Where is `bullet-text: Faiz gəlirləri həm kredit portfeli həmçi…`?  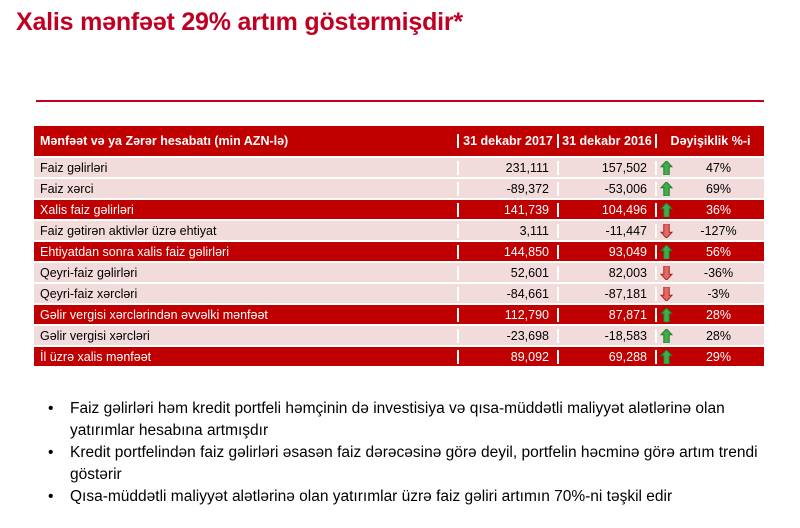 bullet-text: Faiz gəlirləri həm kredit portfeli həmçi… is located at coordinates (397, 419).